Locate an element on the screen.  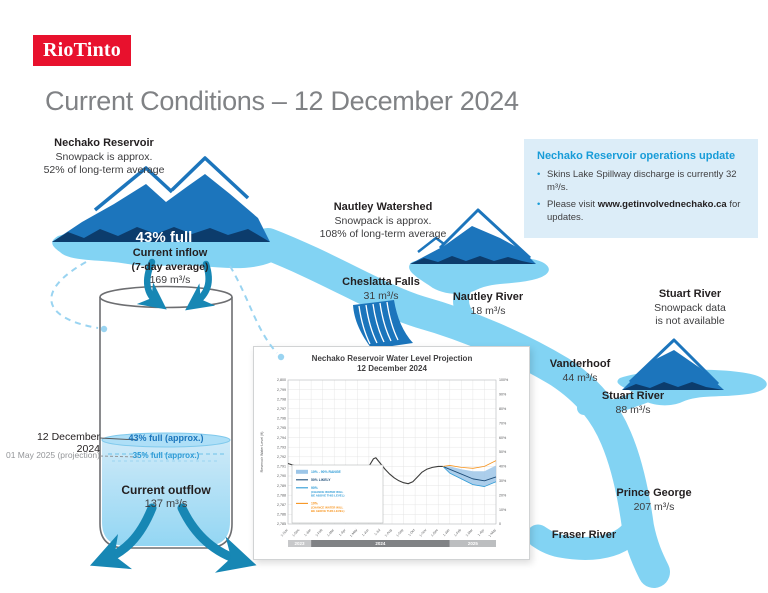
stuart-river-label: Stuart River 88 m³/s is located at coordinates (633, 403).